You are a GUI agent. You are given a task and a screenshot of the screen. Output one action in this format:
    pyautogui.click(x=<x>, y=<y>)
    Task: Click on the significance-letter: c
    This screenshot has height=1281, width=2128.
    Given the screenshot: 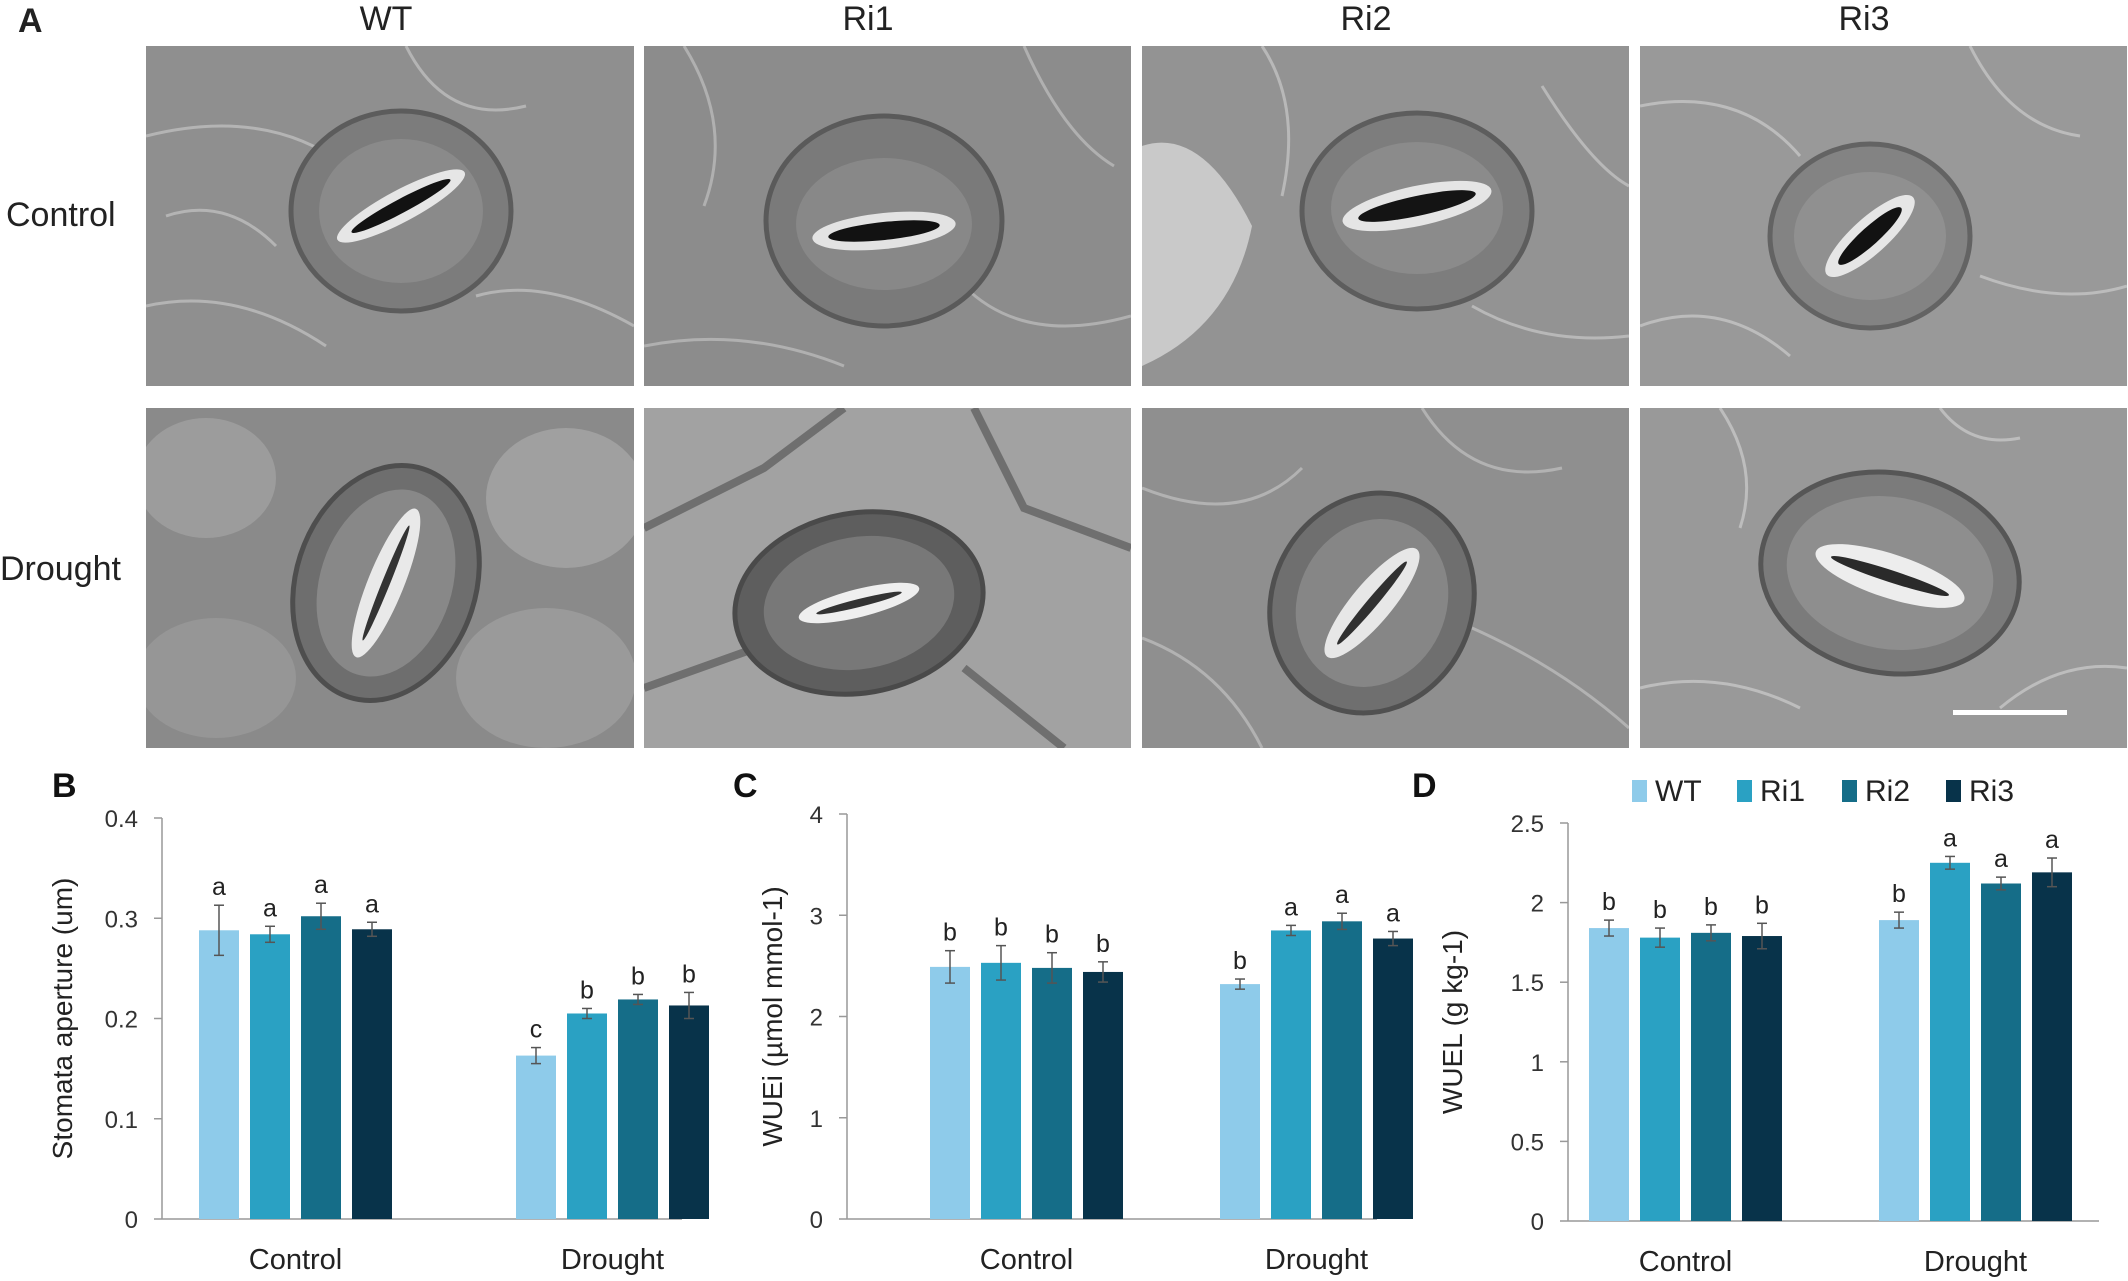 What is the action you would take?
    pyautogui.click(x=536, y=1030)
    